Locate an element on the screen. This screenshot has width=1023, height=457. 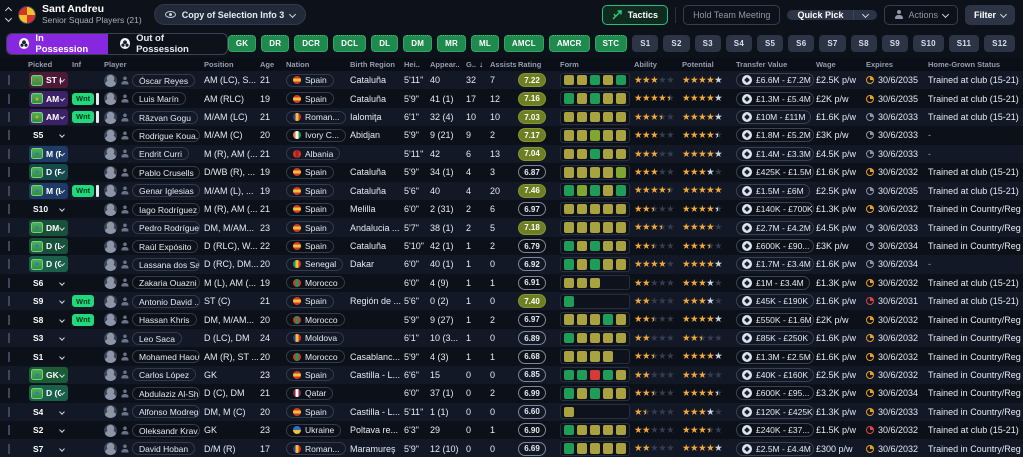
picked-slot-dropdown: S3 is located at coordinates (48, 338).